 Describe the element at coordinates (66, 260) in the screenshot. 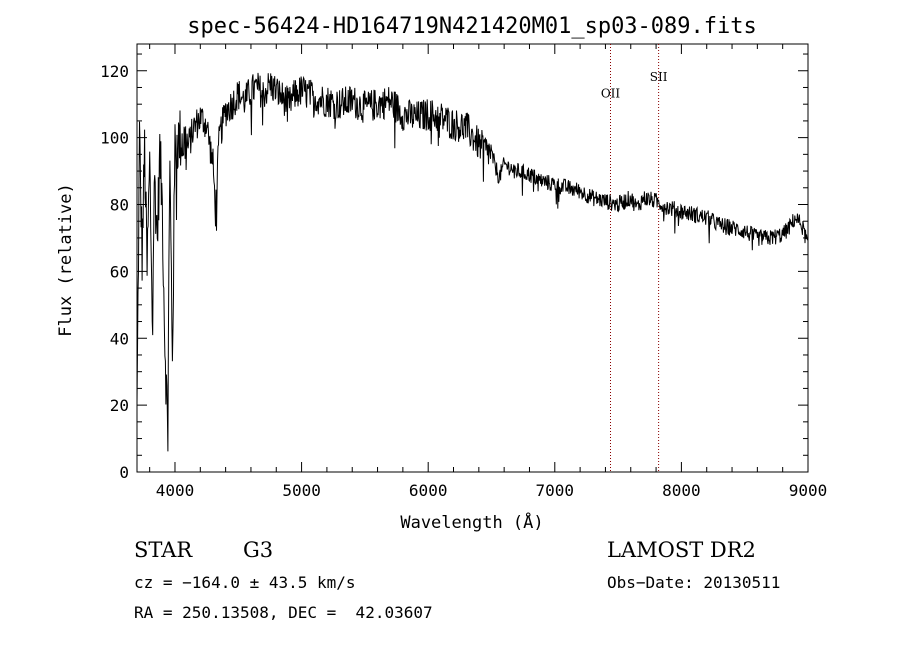

I see `y-axis-label: Flux (relative)` at that location.